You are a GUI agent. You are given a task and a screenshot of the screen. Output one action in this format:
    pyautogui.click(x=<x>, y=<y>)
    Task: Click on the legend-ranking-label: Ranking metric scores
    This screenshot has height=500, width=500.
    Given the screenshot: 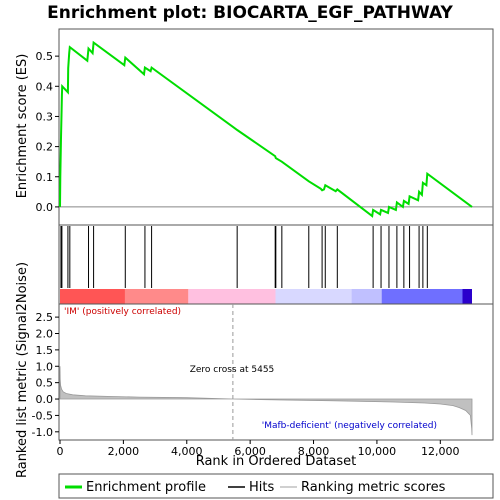 What is the action you would take?
    pyautogui.click(x=373, y=487)
    